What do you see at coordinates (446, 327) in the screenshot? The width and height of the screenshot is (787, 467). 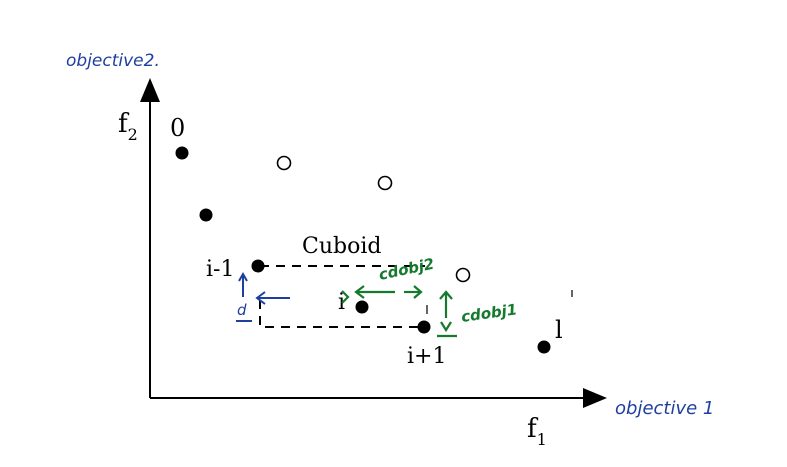 I see `green-arrow-down-head` at bounding box center [446, 327].